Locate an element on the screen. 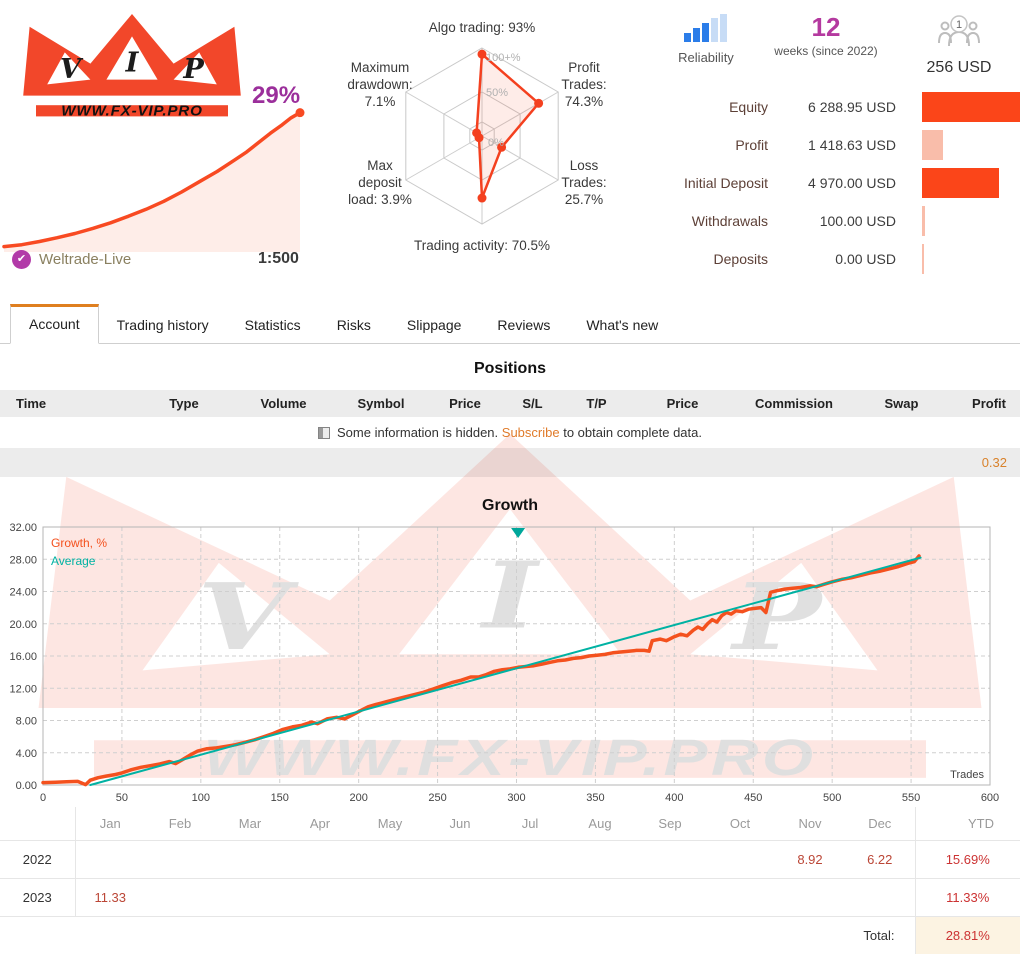 The image size is (1020, 954). positions-col-profit: Profit is located at coordinates (985, 403).